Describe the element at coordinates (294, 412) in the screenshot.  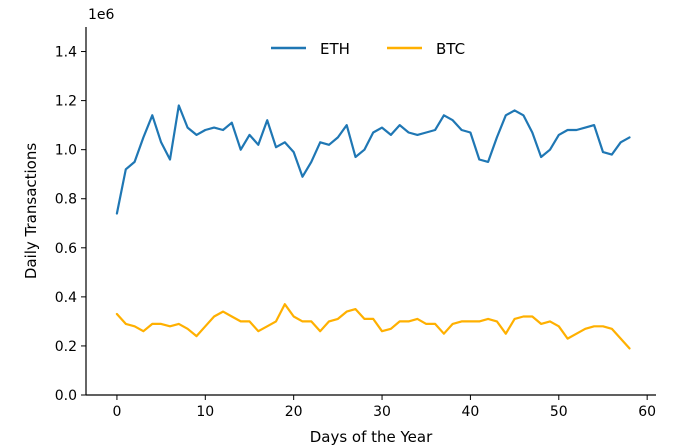
I see `x-tick-label: 20` at that location.